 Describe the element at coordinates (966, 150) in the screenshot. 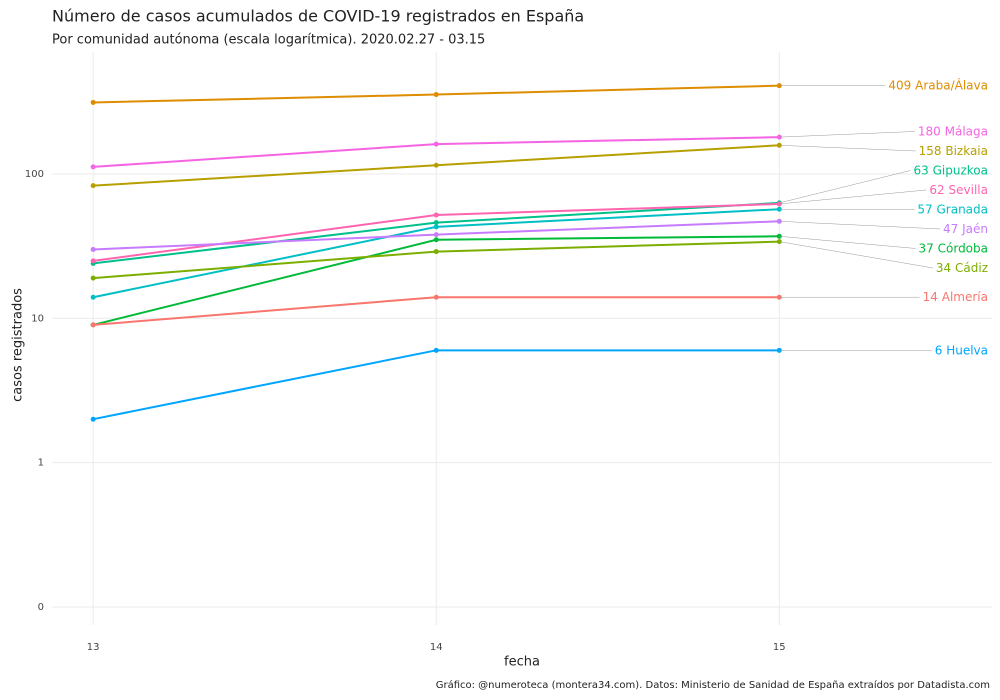

I see `end-label-name: Bizkaia` at that location.